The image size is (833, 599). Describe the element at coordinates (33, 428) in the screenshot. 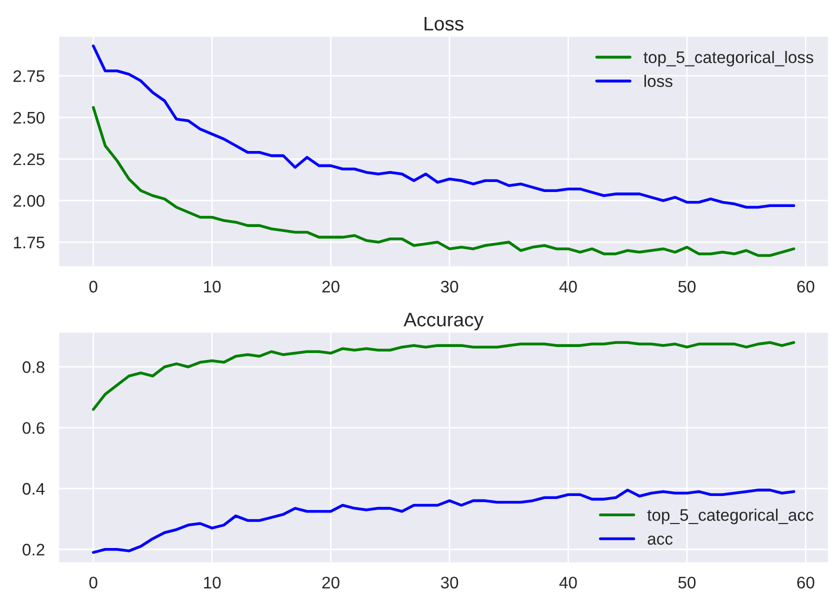

I see `y-tick-label: 0.6` at that location.